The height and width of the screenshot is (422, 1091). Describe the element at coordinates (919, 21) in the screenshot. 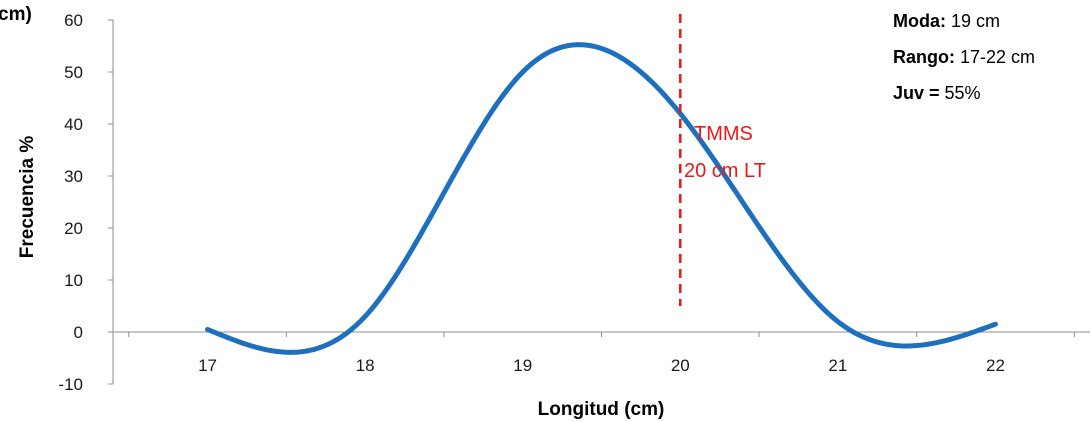

I see `info-moda-label: Moda:` at that location.